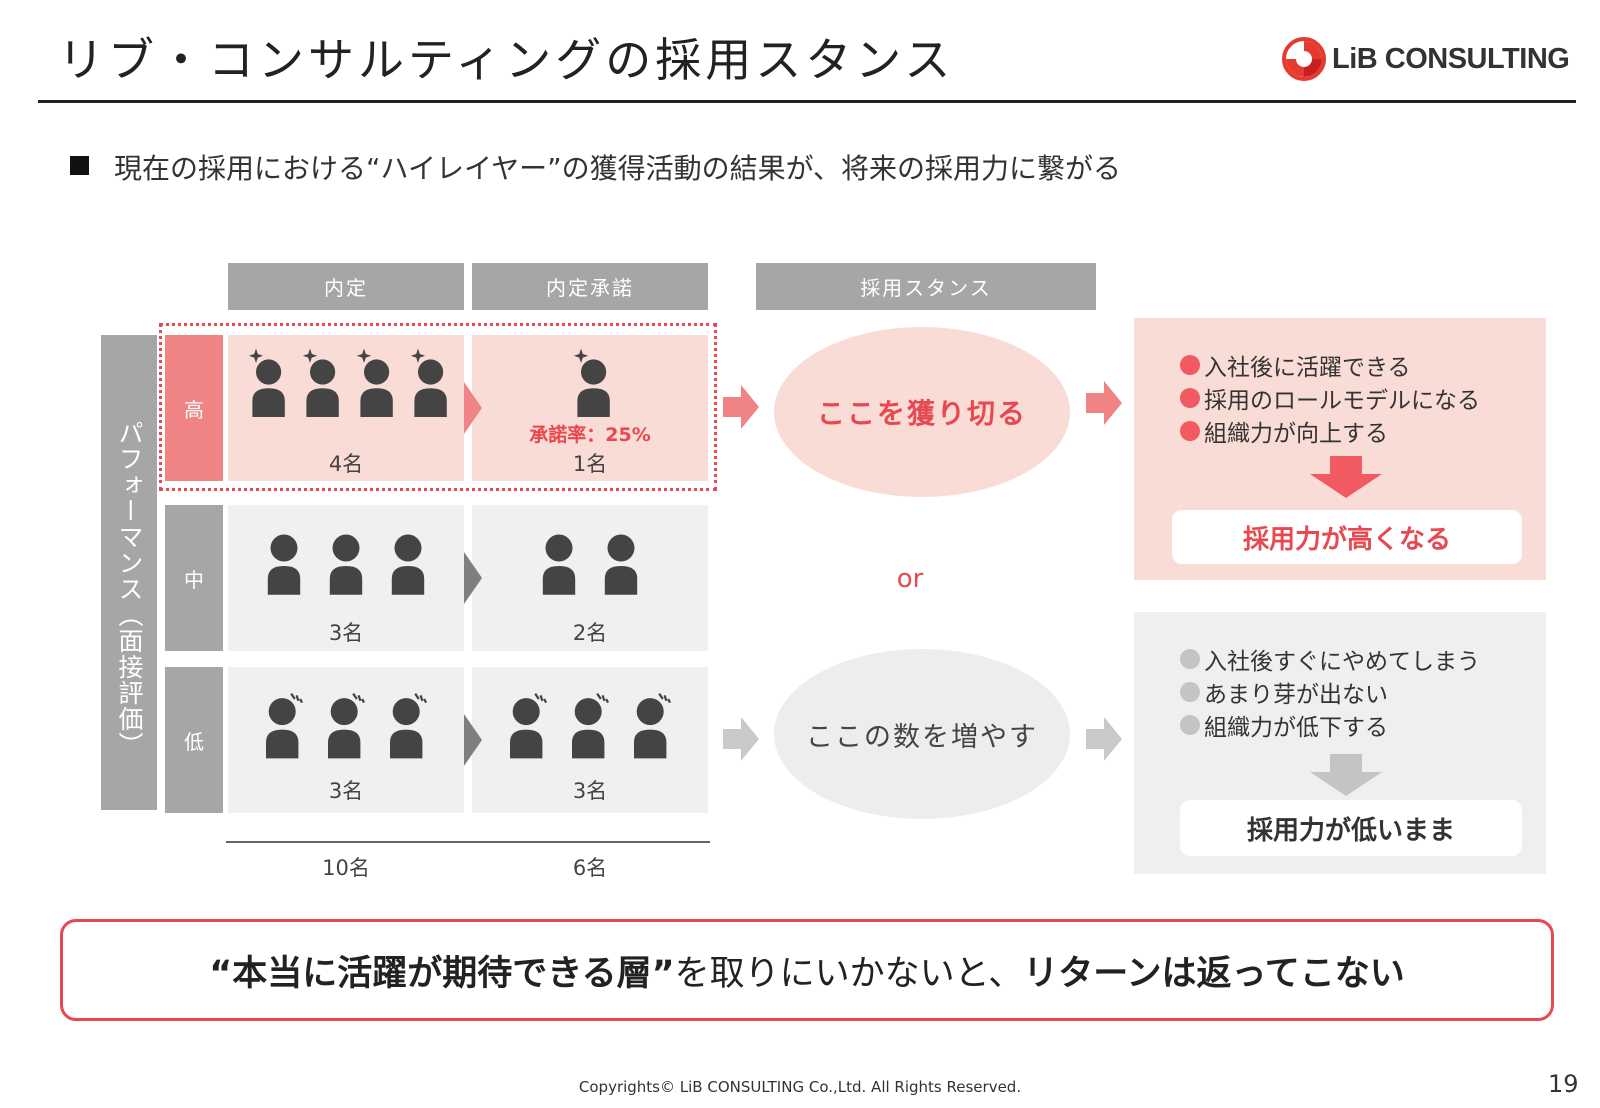  Describe the element at coordinates (194, 578) in the screenshot. I see `level-label-mid: 中` at that location.